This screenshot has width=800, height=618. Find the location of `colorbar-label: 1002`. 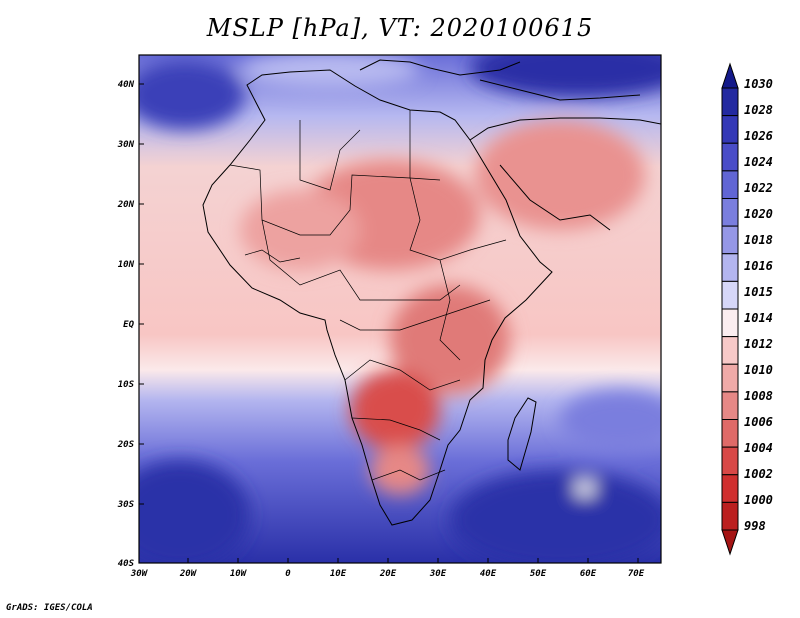

colorbar-label: 1002 is located at coordinates (758, 474).